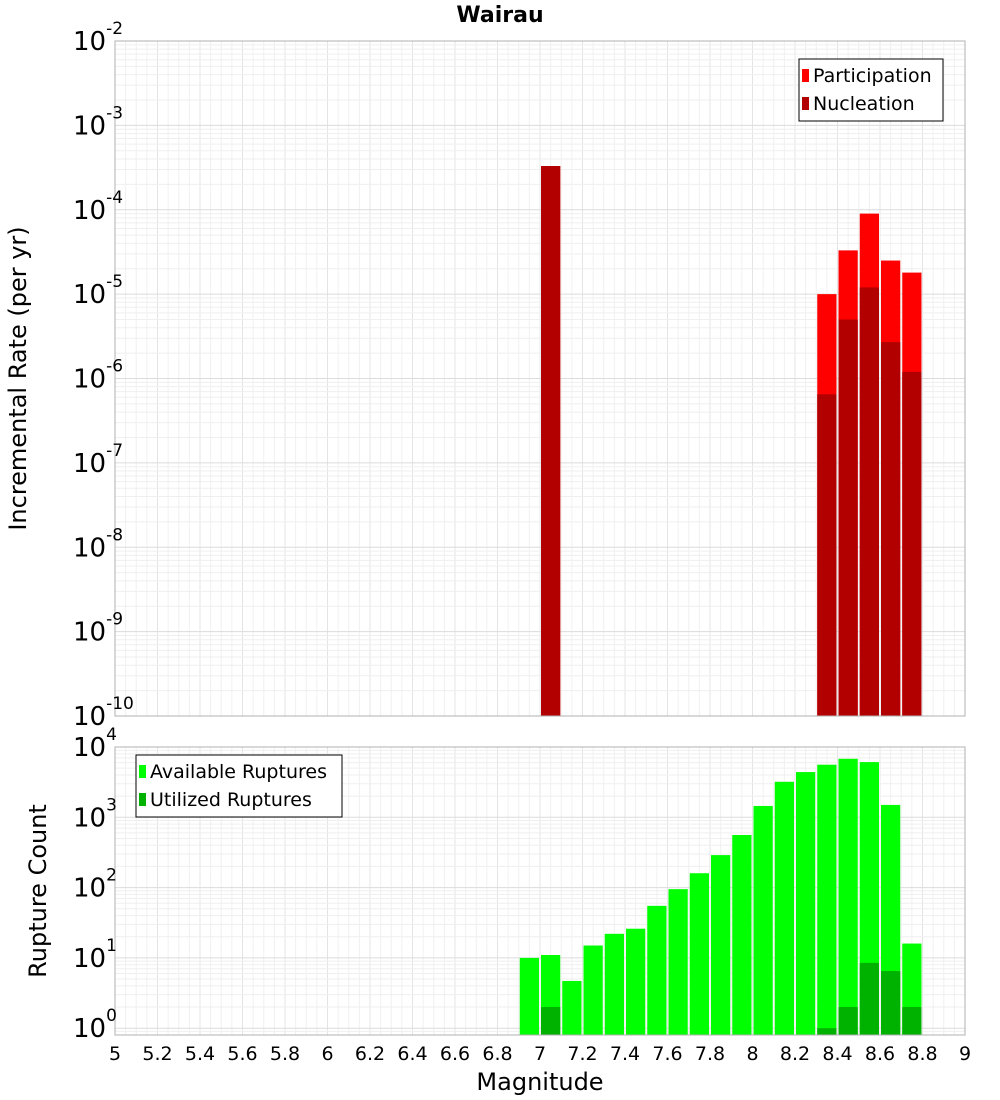  I want to click on y-tick-label: 10¹, so click(95, 955).